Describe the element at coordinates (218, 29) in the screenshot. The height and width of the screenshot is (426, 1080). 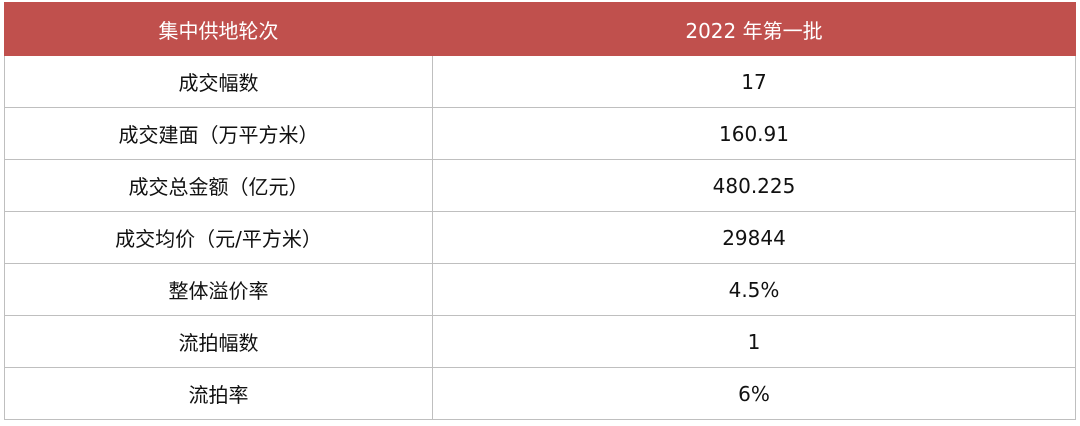
I see `header-cell: 集中供地轮次` at that location.